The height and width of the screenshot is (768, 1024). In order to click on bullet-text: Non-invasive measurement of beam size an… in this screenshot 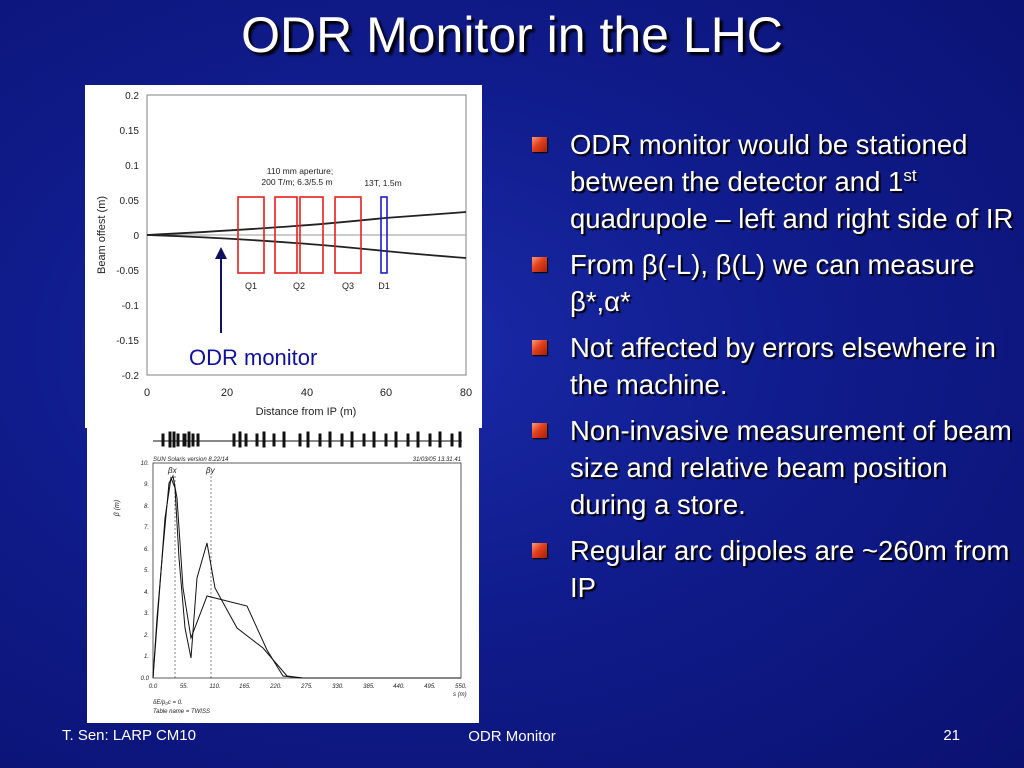, I will do `click(791, 467)`.